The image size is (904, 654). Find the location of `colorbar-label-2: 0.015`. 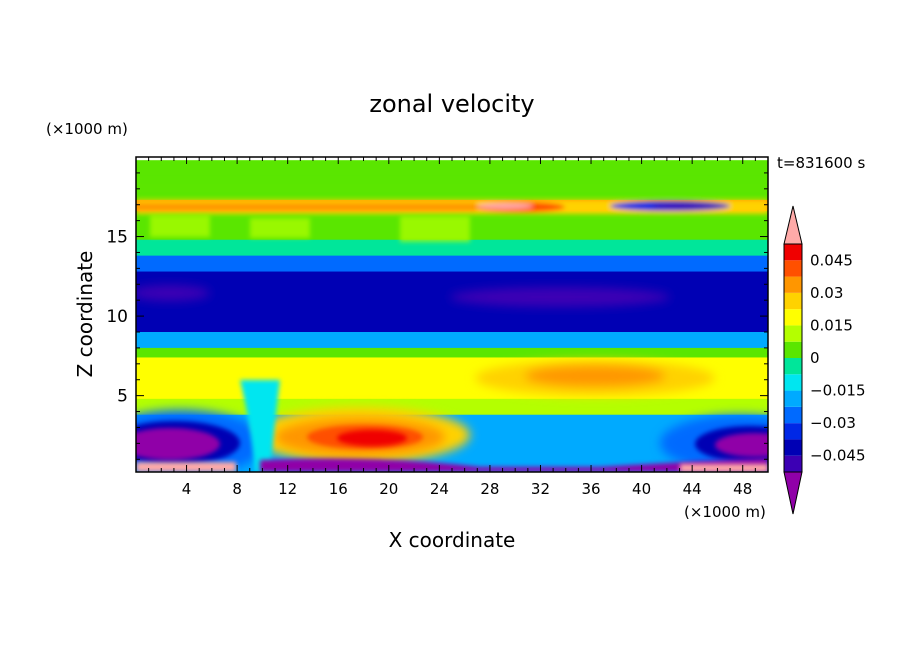

colorbar-label-2: 0.015 is located at coordinates (831, 325).